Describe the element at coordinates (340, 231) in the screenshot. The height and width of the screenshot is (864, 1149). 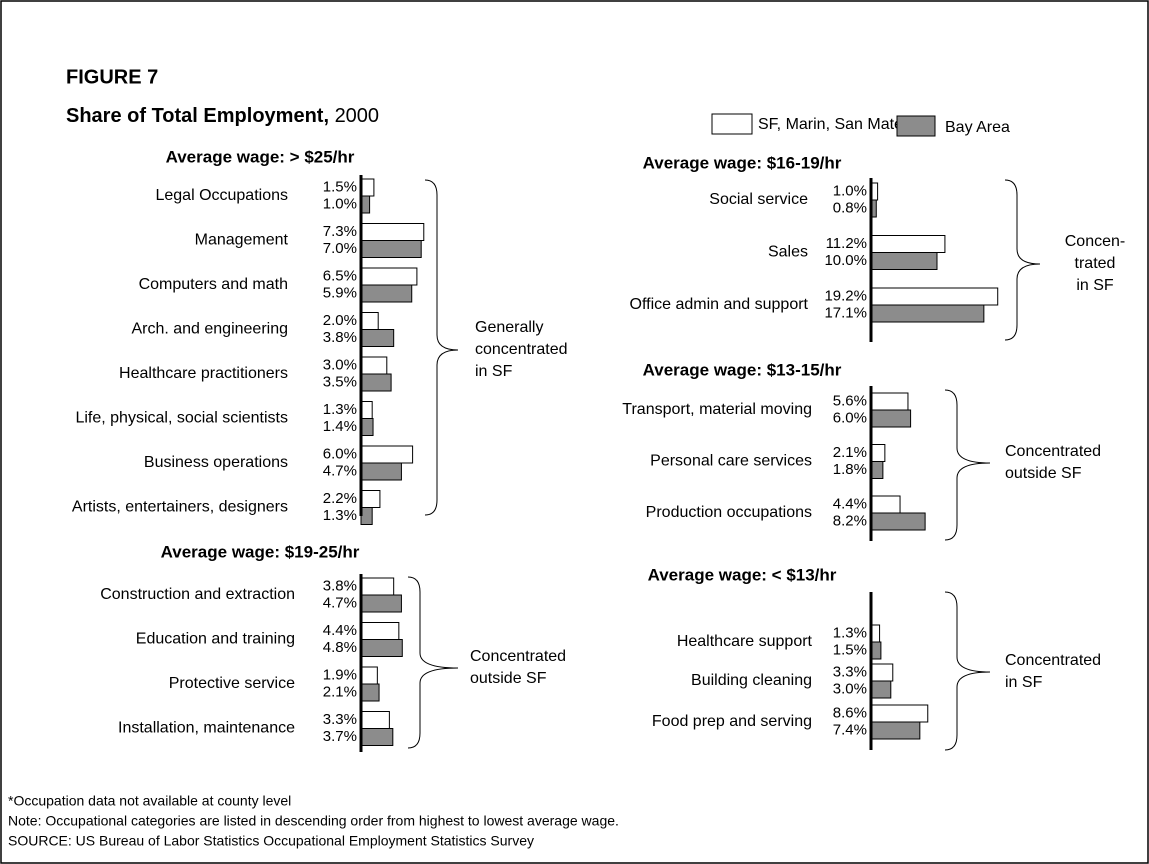
I see `value-label: 7.3%` at that location.